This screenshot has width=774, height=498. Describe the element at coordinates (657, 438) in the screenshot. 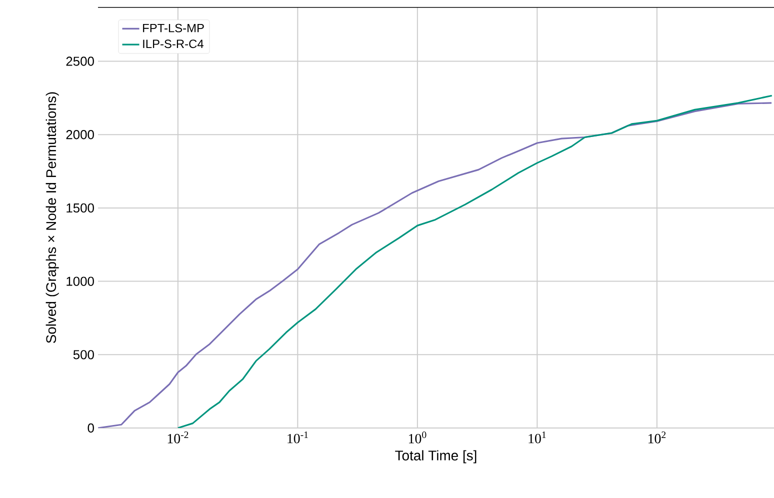

I see `x-tick-label: 10$^{2}$` at that location.